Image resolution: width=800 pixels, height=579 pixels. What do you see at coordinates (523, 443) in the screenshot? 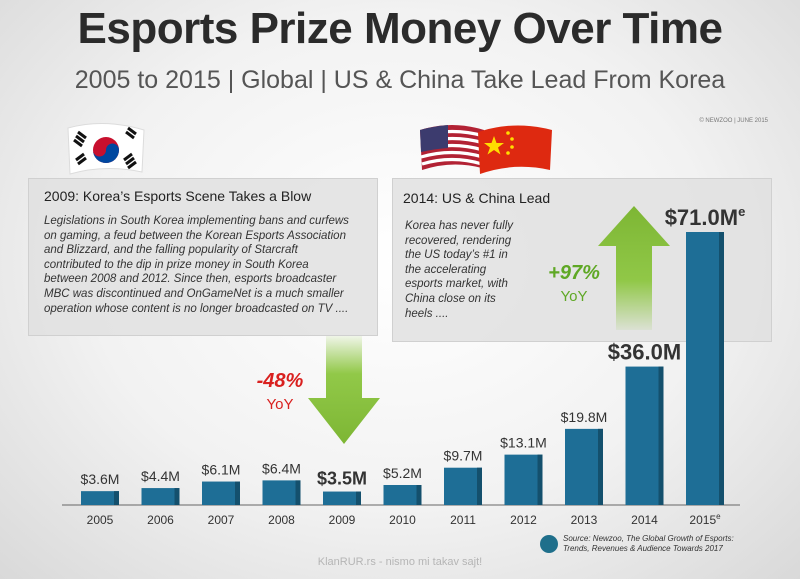
I see `value-label-2012: $13.1M` at bounding box center [523, 443].